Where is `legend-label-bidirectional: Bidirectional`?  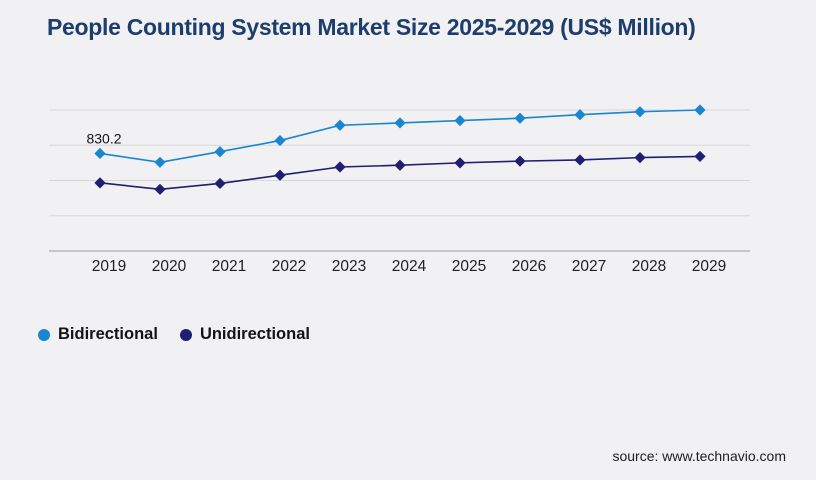
legend-label-bidirectional: Bidirectional is located at coordinates (108, 334).